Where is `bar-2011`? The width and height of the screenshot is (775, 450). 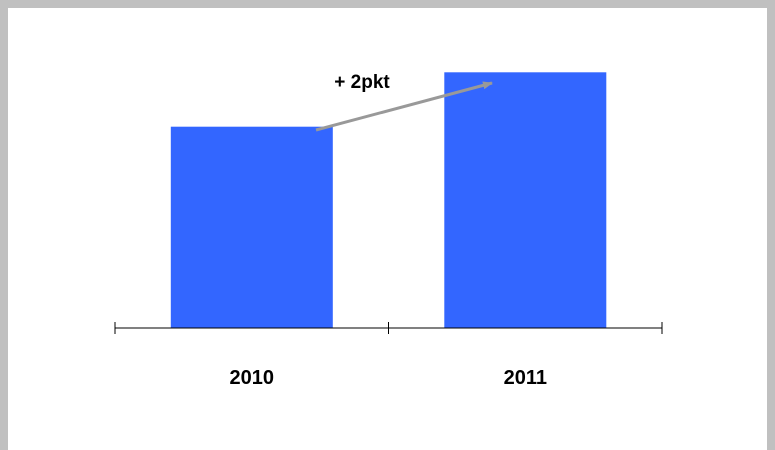
bar-2011 is located at coordinates (525, 200).